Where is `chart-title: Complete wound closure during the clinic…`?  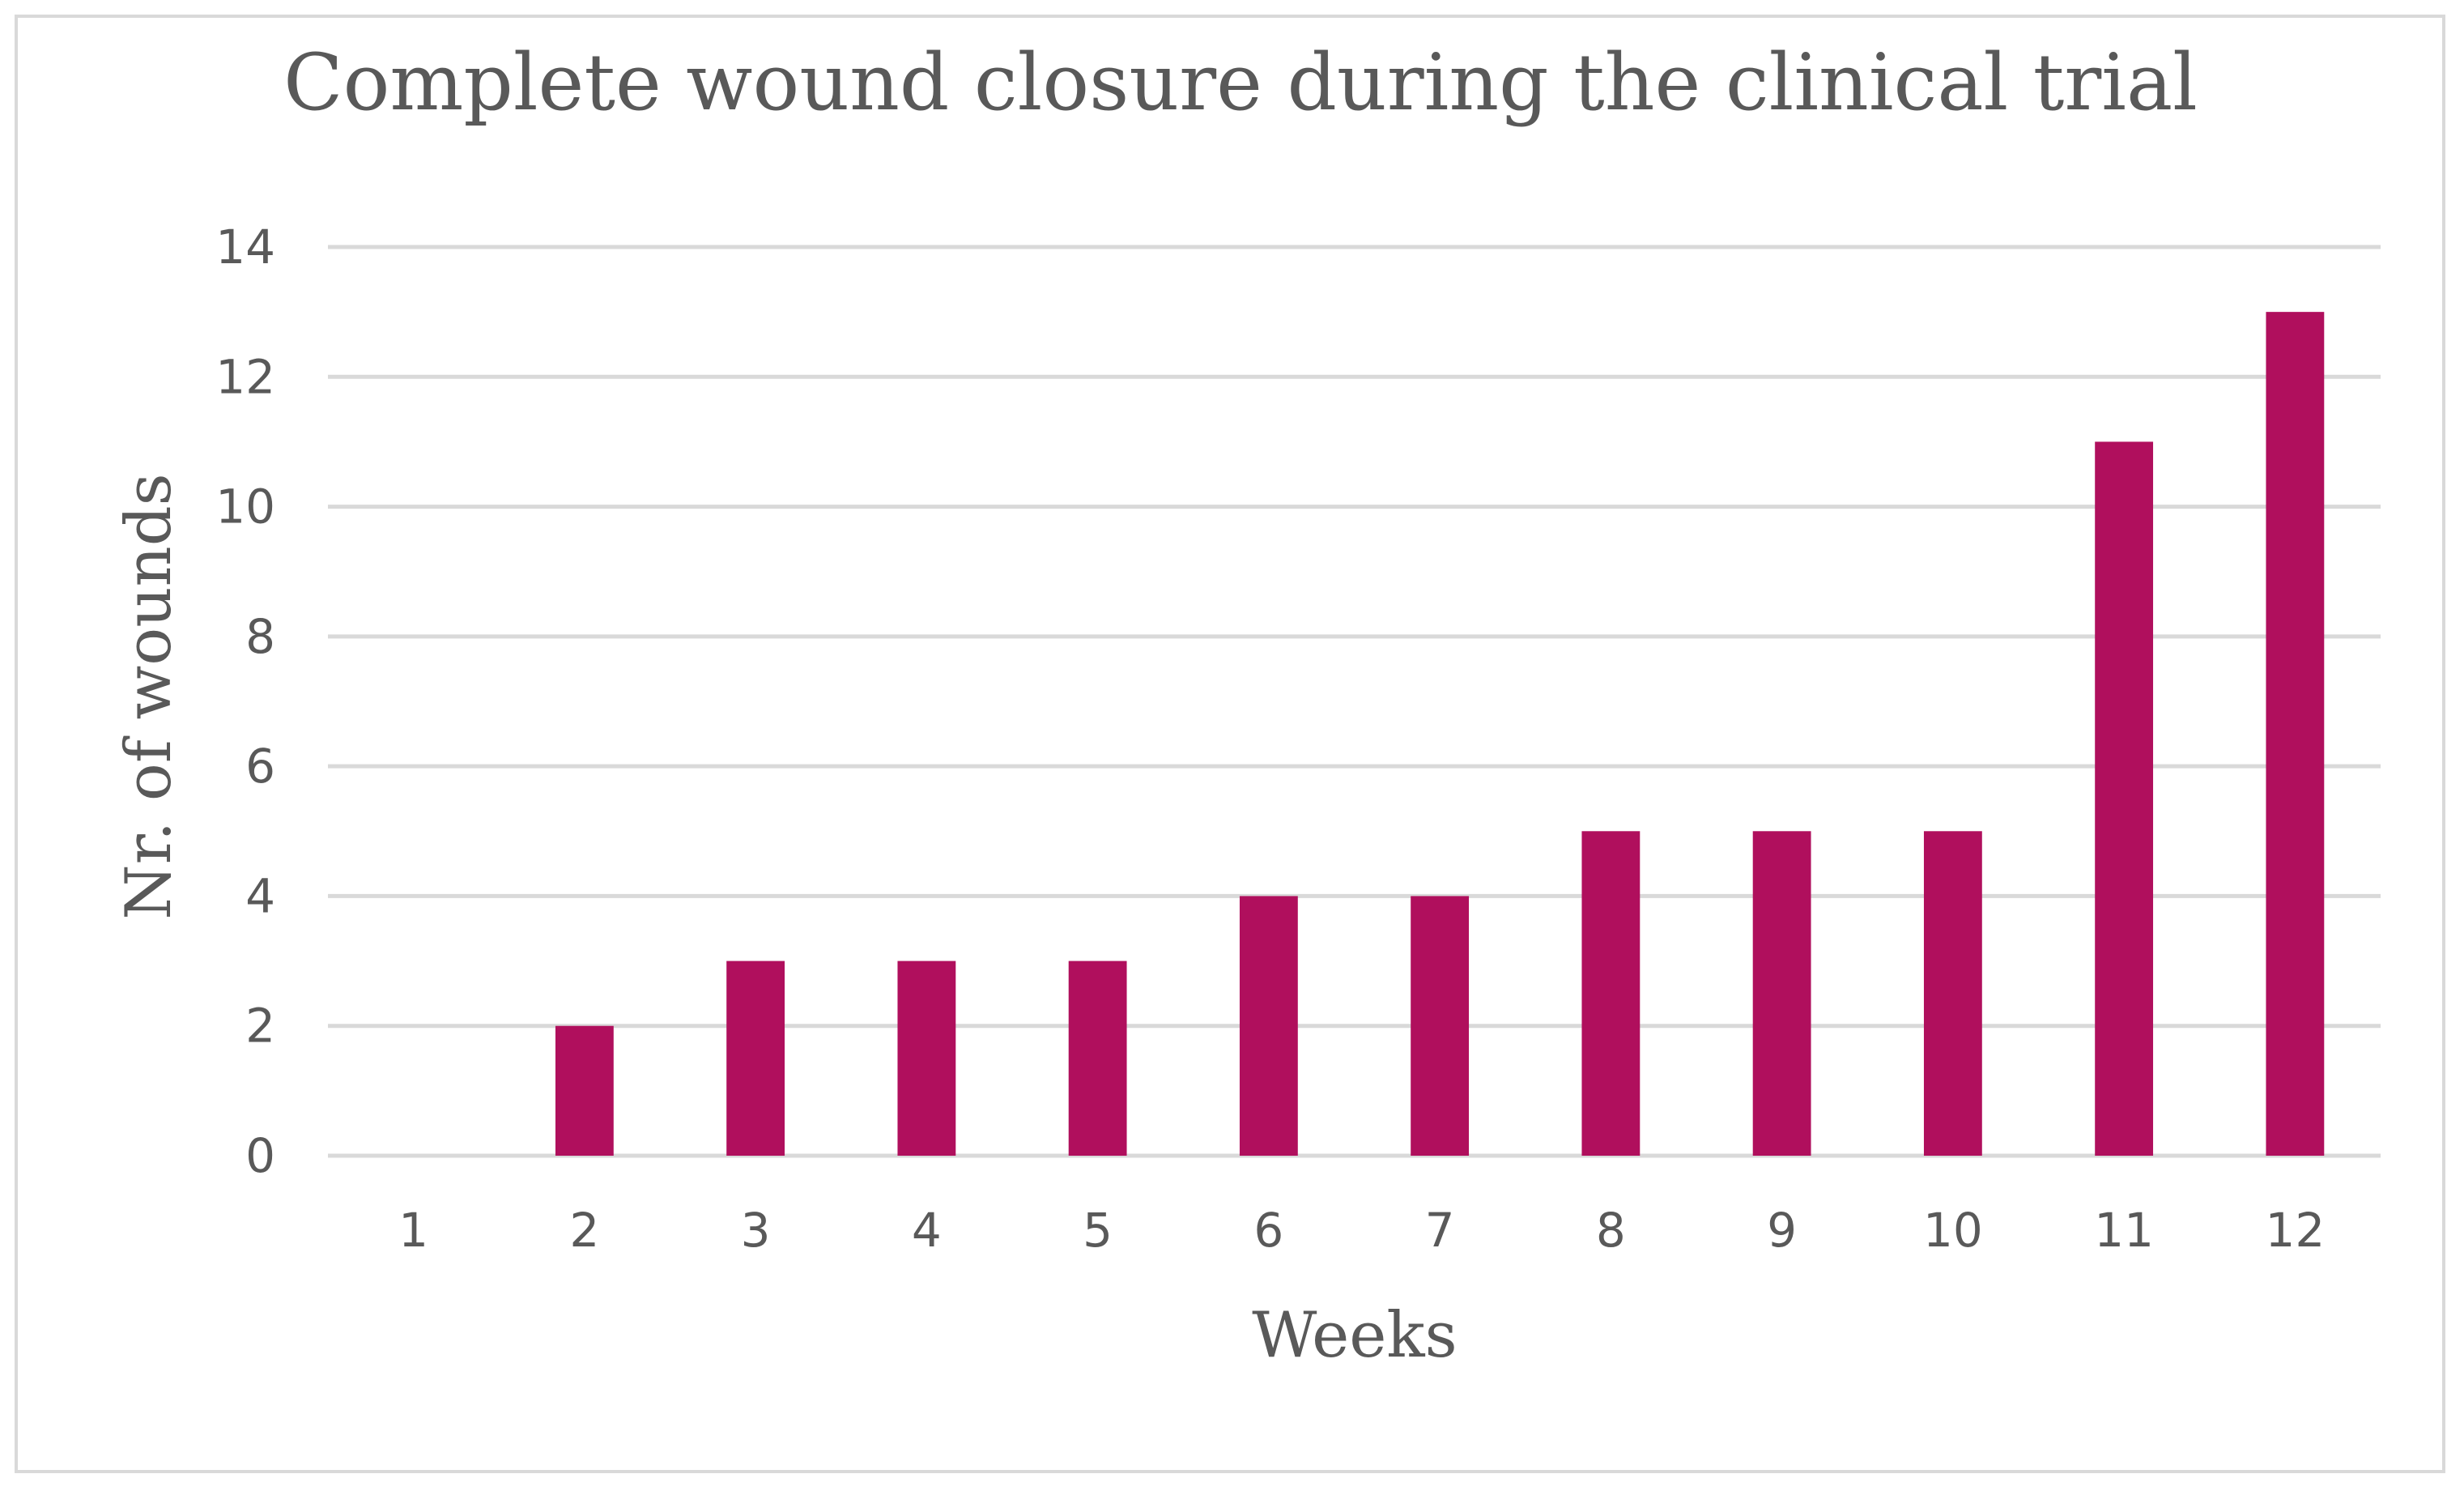 chart-title: Complete wound closure during the clinic… is located at coordinates (1240, 82).